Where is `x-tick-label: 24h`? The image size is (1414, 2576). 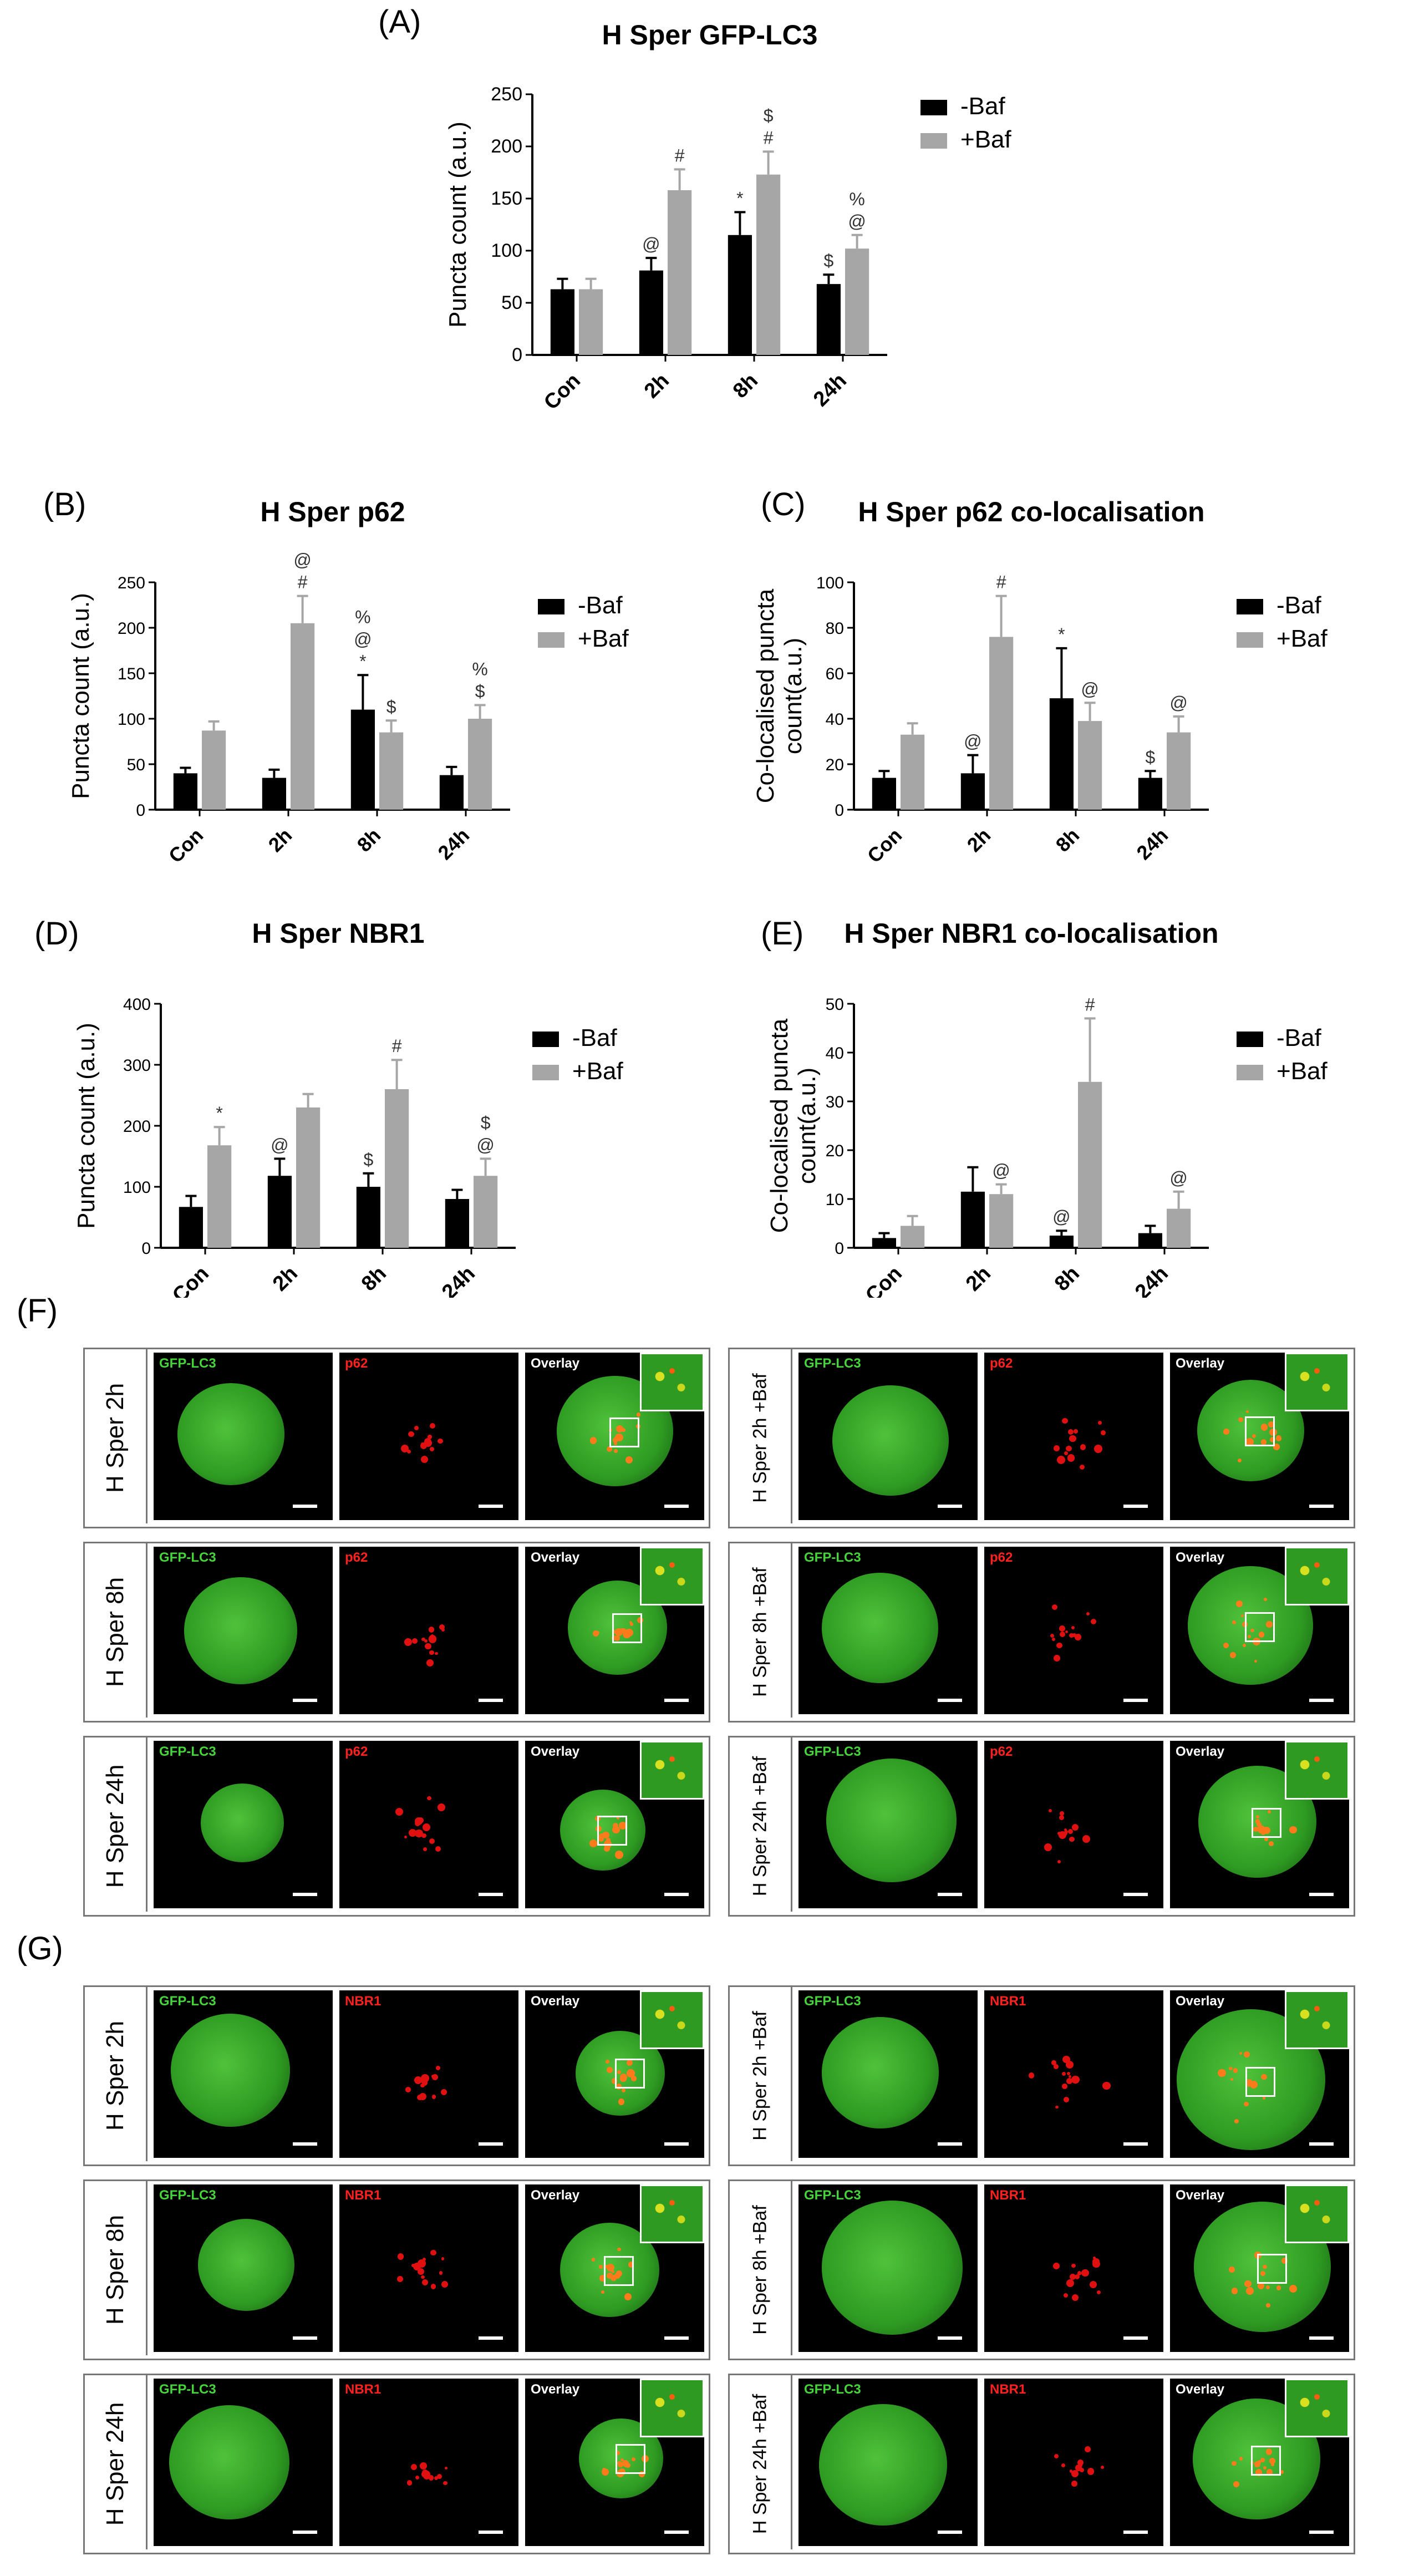
x-tick-label: 24h is located at coordinates (1152, 1280).